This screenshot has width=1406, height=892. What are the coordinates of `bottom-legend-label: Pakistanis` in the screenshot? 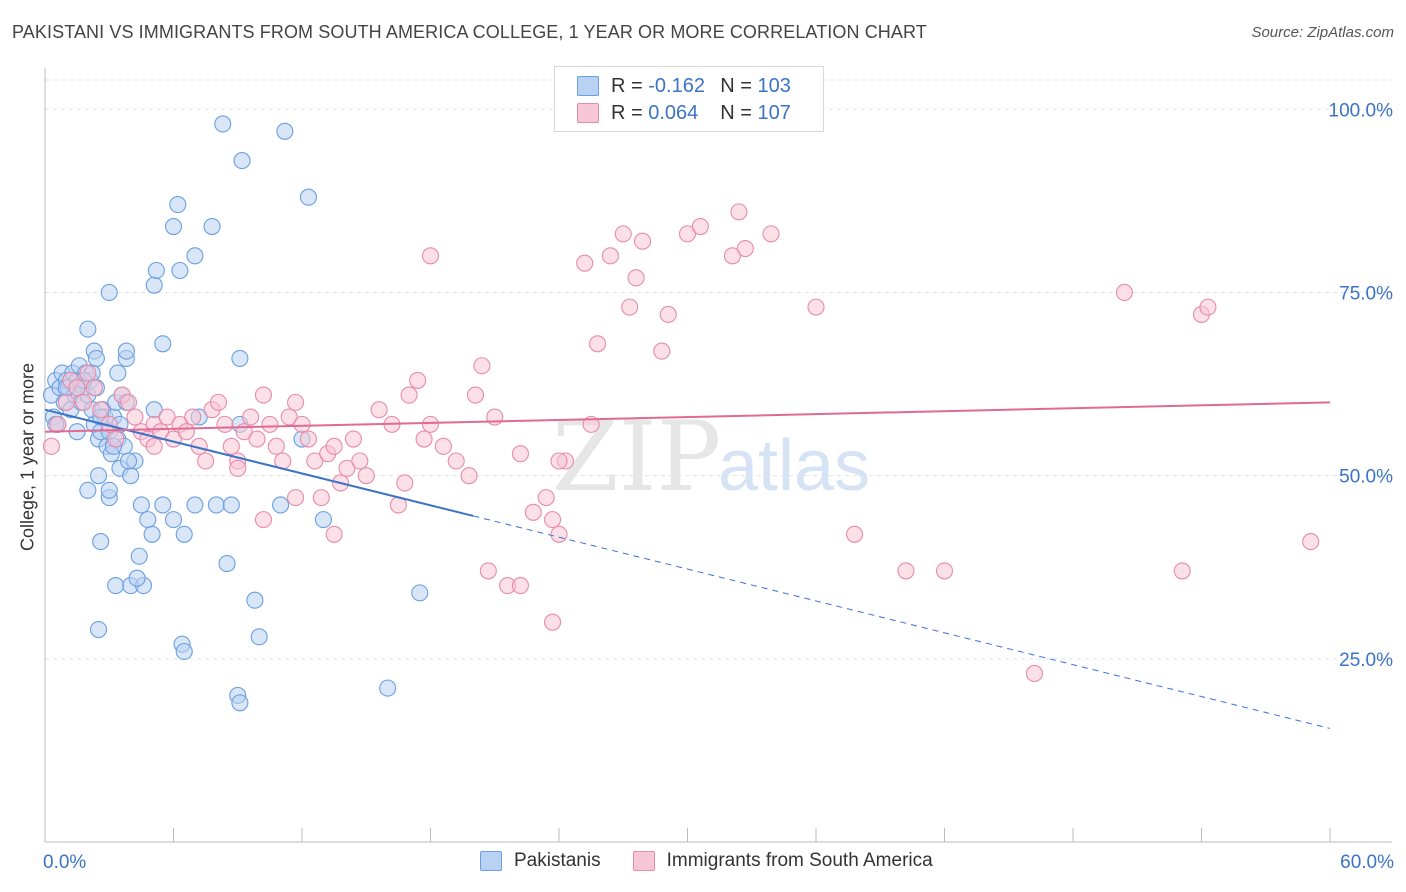 It's located at (557, 860).